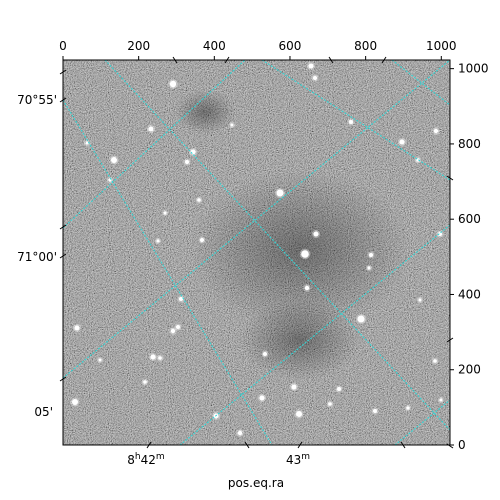 This screenshot has height=500, width=500. Describe the element at coordinates (214, 46) in the screenshot. I see `top-tick-label: 400` at that location.